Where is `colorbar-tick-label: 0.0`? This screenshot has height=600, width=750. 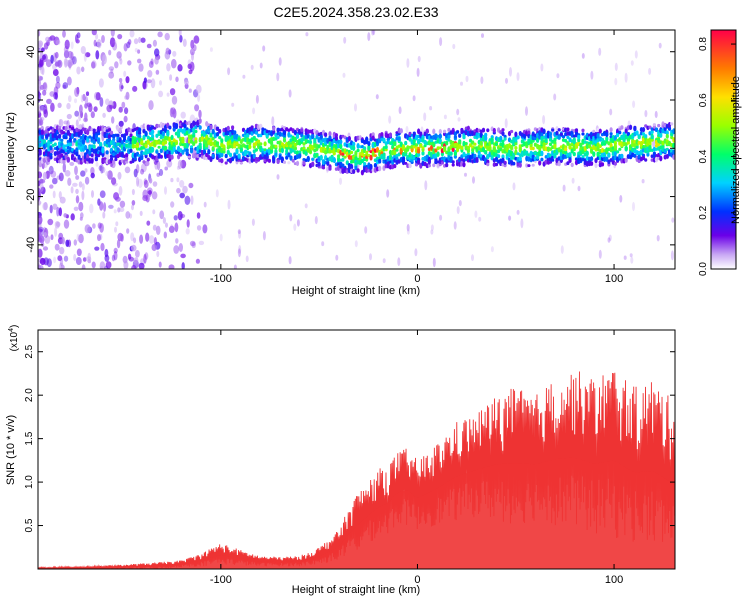
colorbar-tick-label: 0.0 is located at coordinates (703, 269).